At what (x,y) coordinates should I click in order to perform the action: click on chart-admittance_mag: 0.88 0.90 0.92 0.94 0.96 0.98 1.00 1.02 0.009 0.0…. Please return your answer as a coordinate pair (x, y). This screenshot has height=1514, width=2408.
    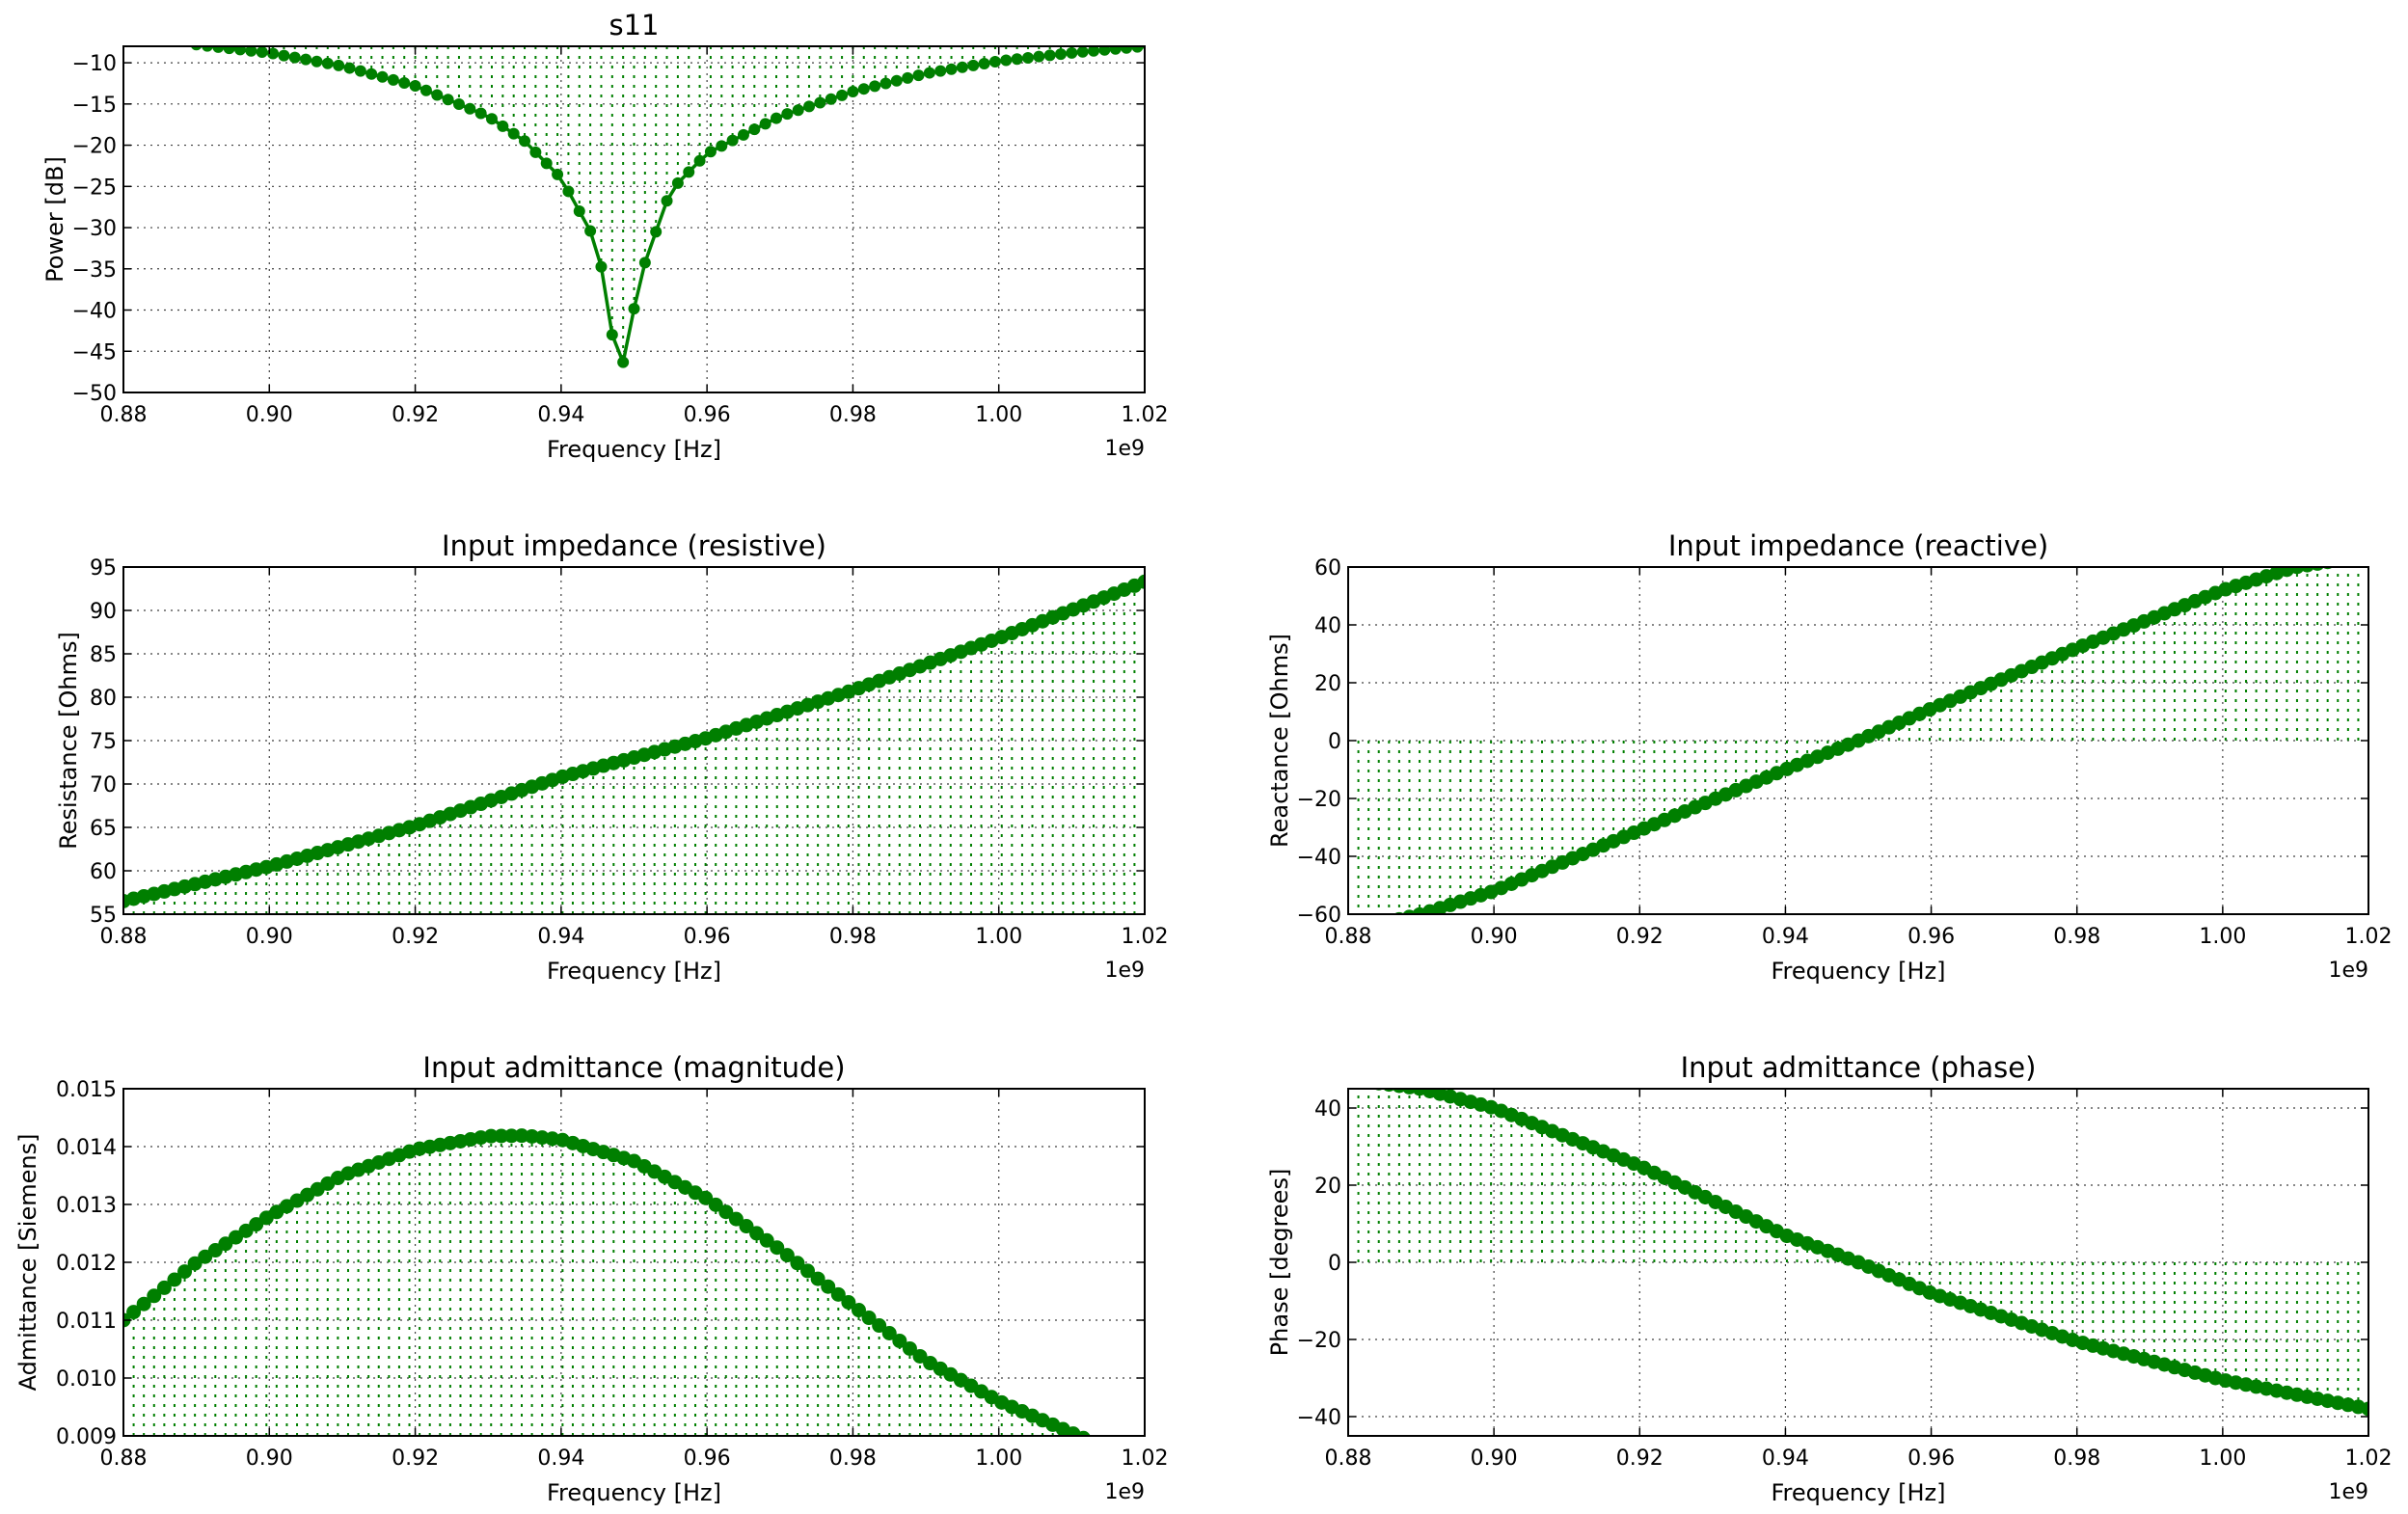
    Looking at the image, I should click on (591, 1278).